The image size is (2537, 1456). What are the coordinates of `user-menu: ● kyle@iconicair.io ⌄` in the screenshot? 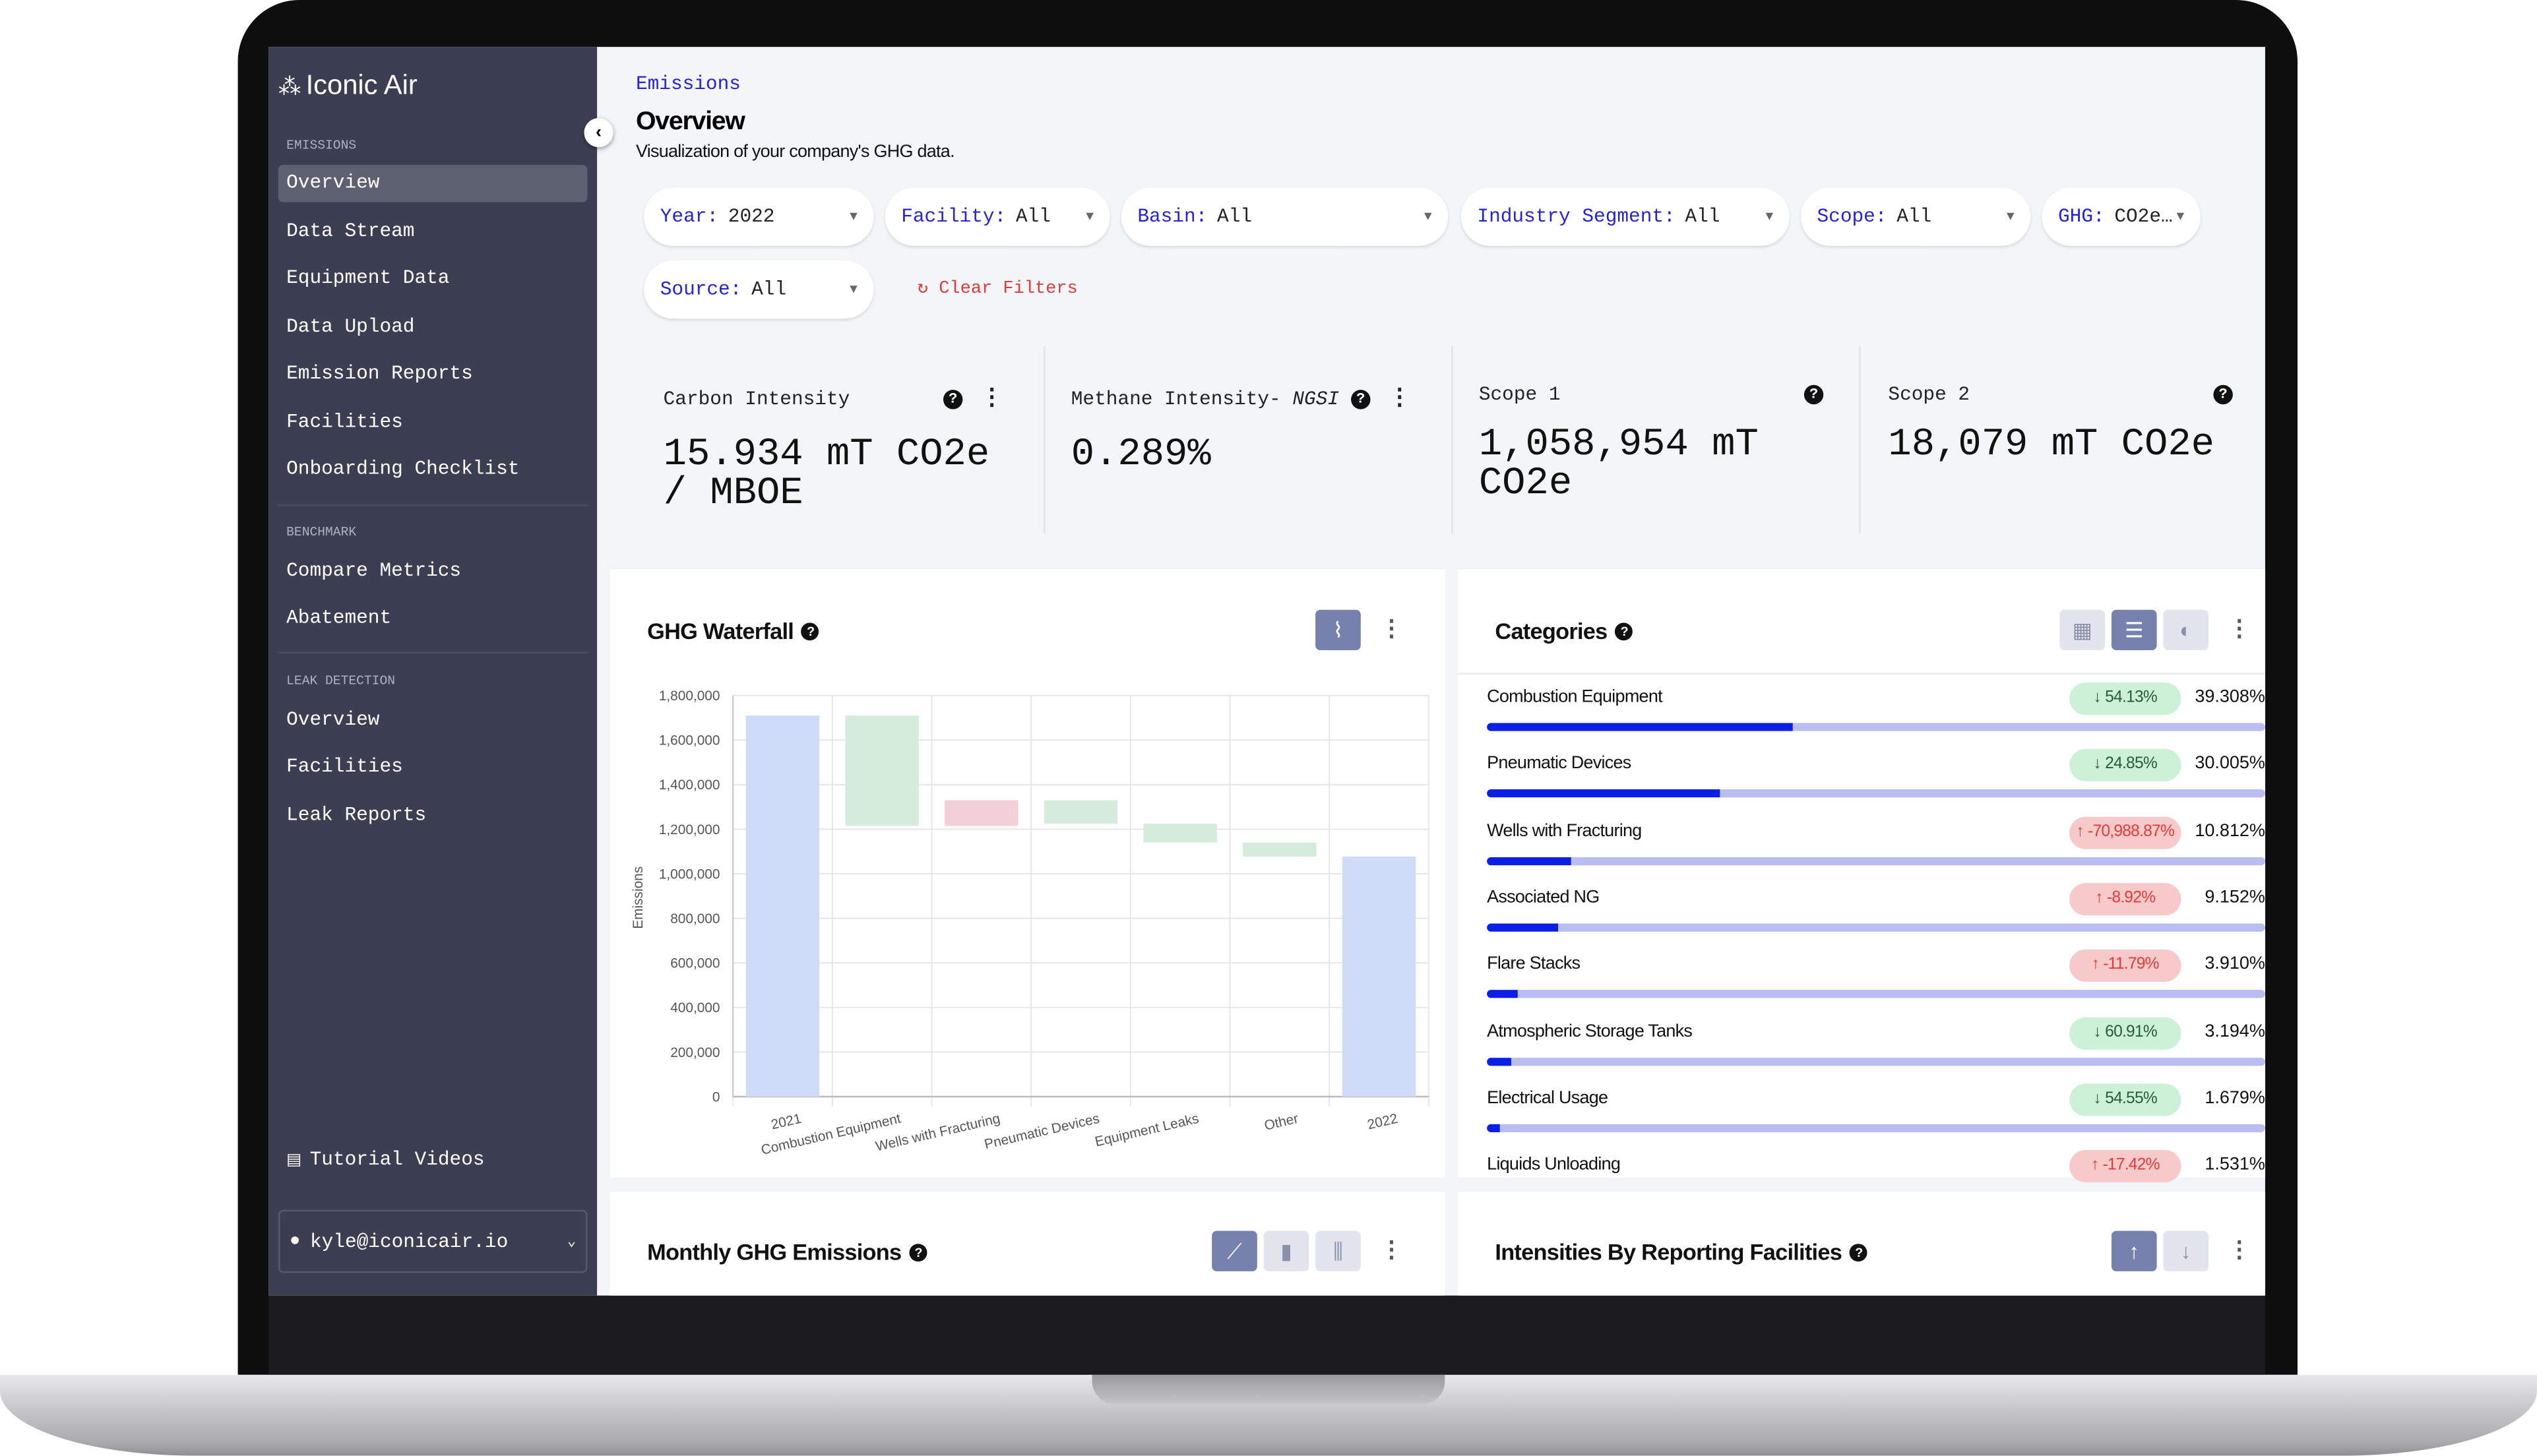 It's located at (433, 1241).